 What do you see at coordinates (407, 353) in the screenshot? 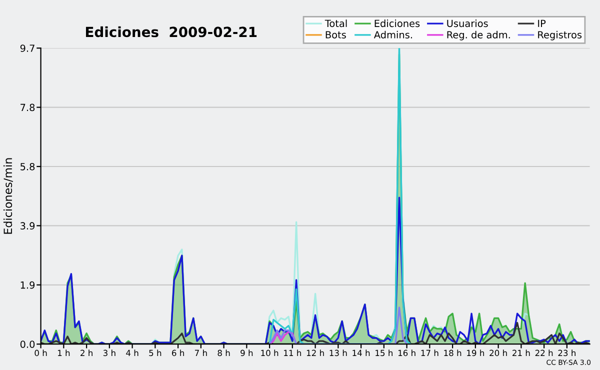
I see `x-tick-label: 16 h` at bounding box center [407, 353].